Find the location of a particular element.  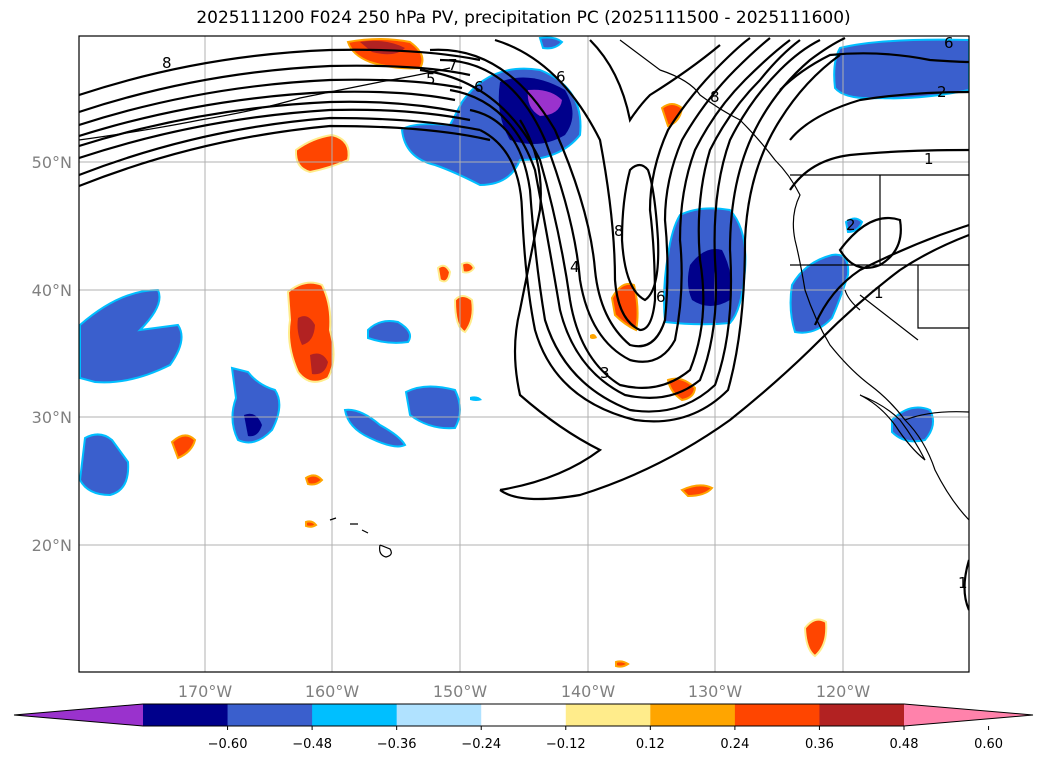

colorbar-tick-label: −0.48 is located at coordinates (312, 744).